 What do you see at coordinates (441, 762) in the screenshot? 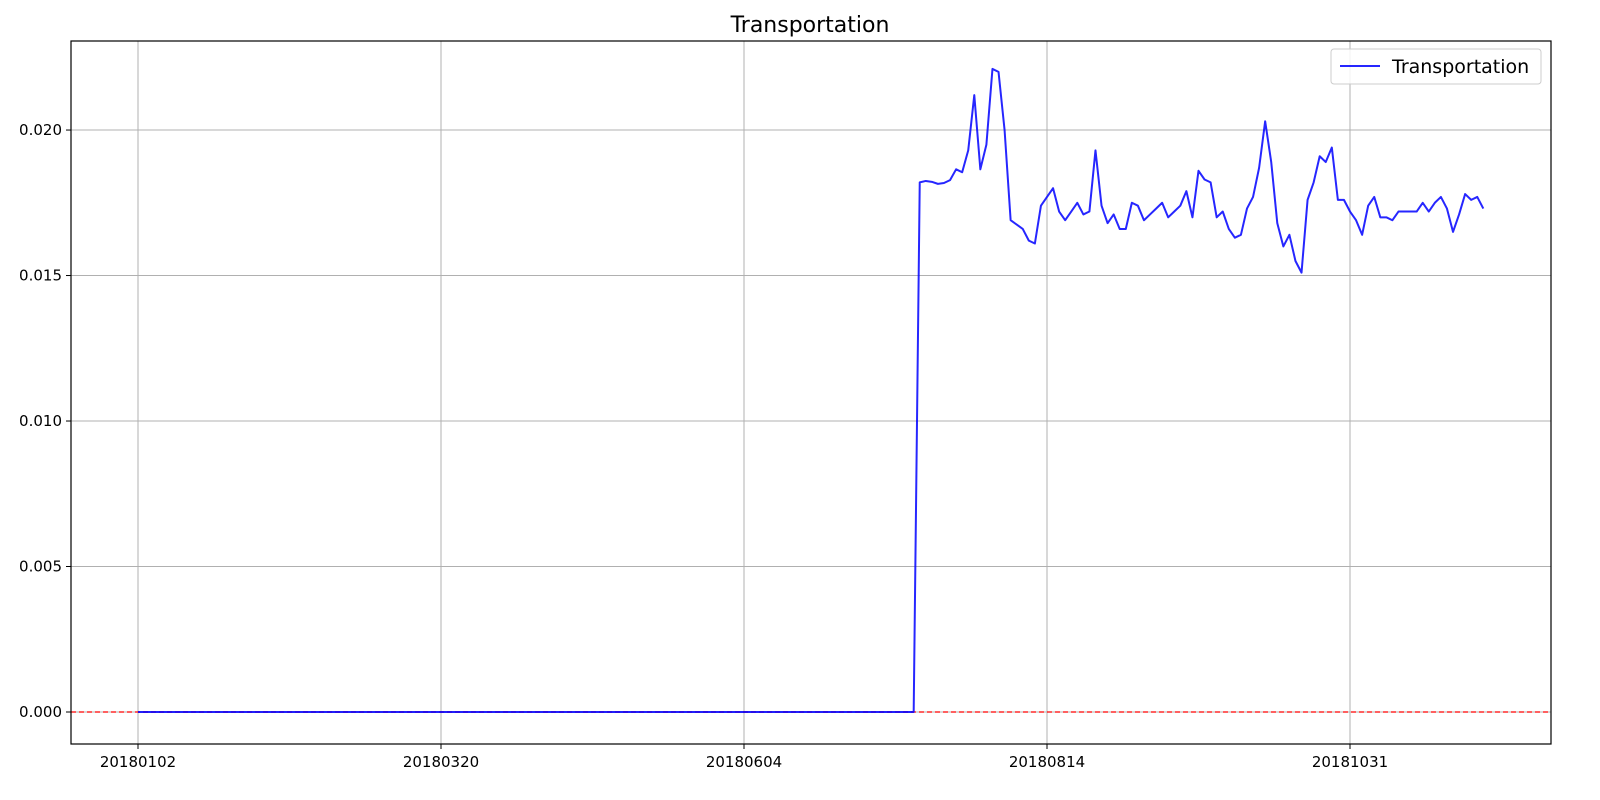
I see `x-tick-label: 20180320` at bounding box center [441, 762].